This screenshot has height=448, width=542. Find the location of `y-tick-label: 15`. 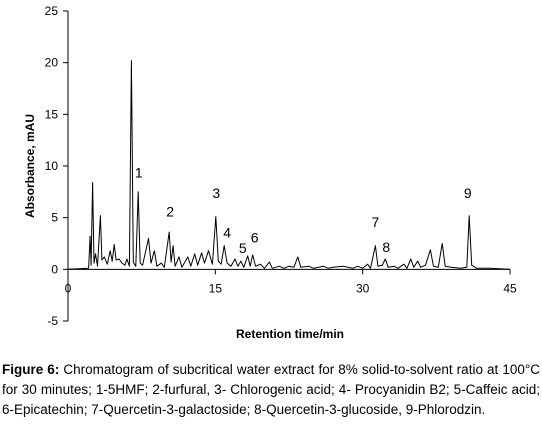

y-tick-label: 15 is located at coordinates (52, 114).